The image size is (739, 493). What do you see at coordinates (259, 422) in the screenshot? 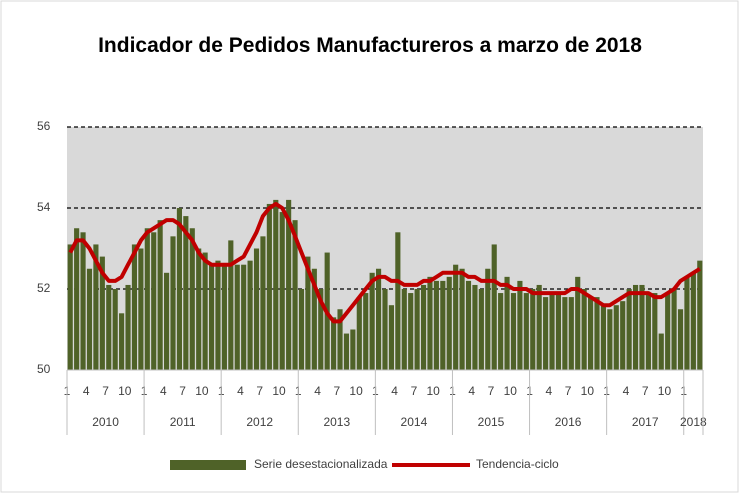
I see `year-label: 2012` at bounding box center [259, 422].